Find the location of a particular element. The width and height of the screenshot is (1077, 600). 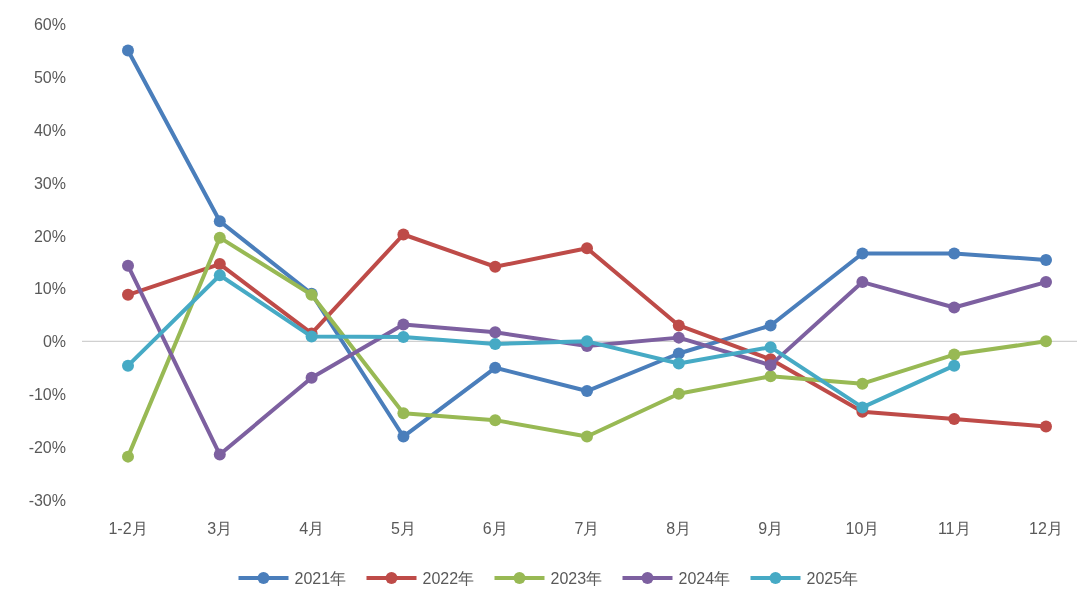

y-tick-label: 50% is located at coordinates (49, 77).